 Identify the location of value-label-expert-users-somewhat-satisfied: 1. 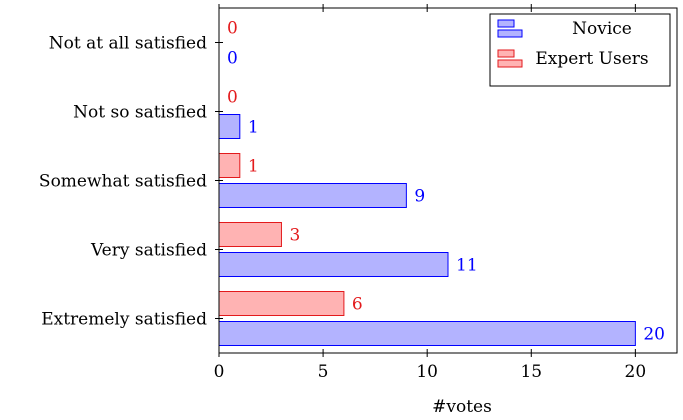
(253, 167).